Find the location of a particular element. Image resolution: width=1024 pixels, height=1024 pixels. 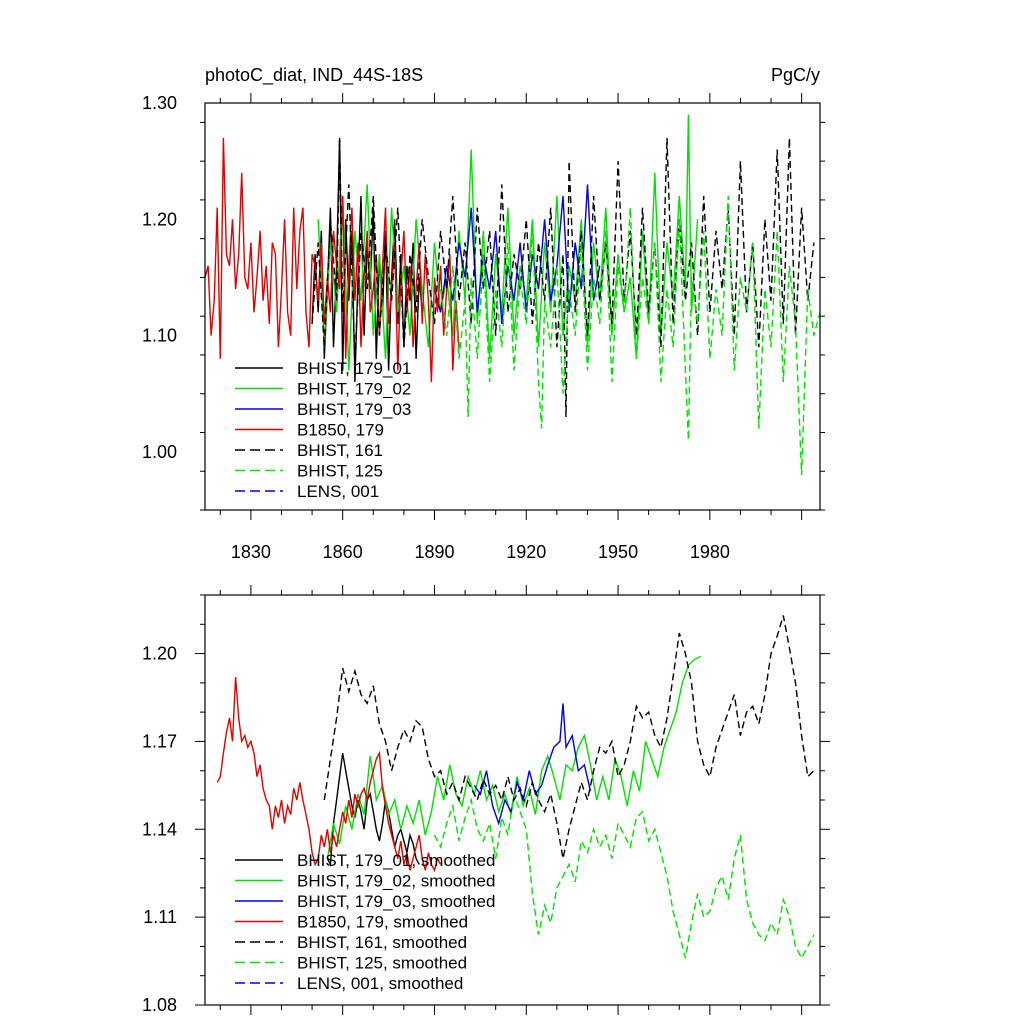

x-tick-label: 1950 is located at coordinates (618, 552).